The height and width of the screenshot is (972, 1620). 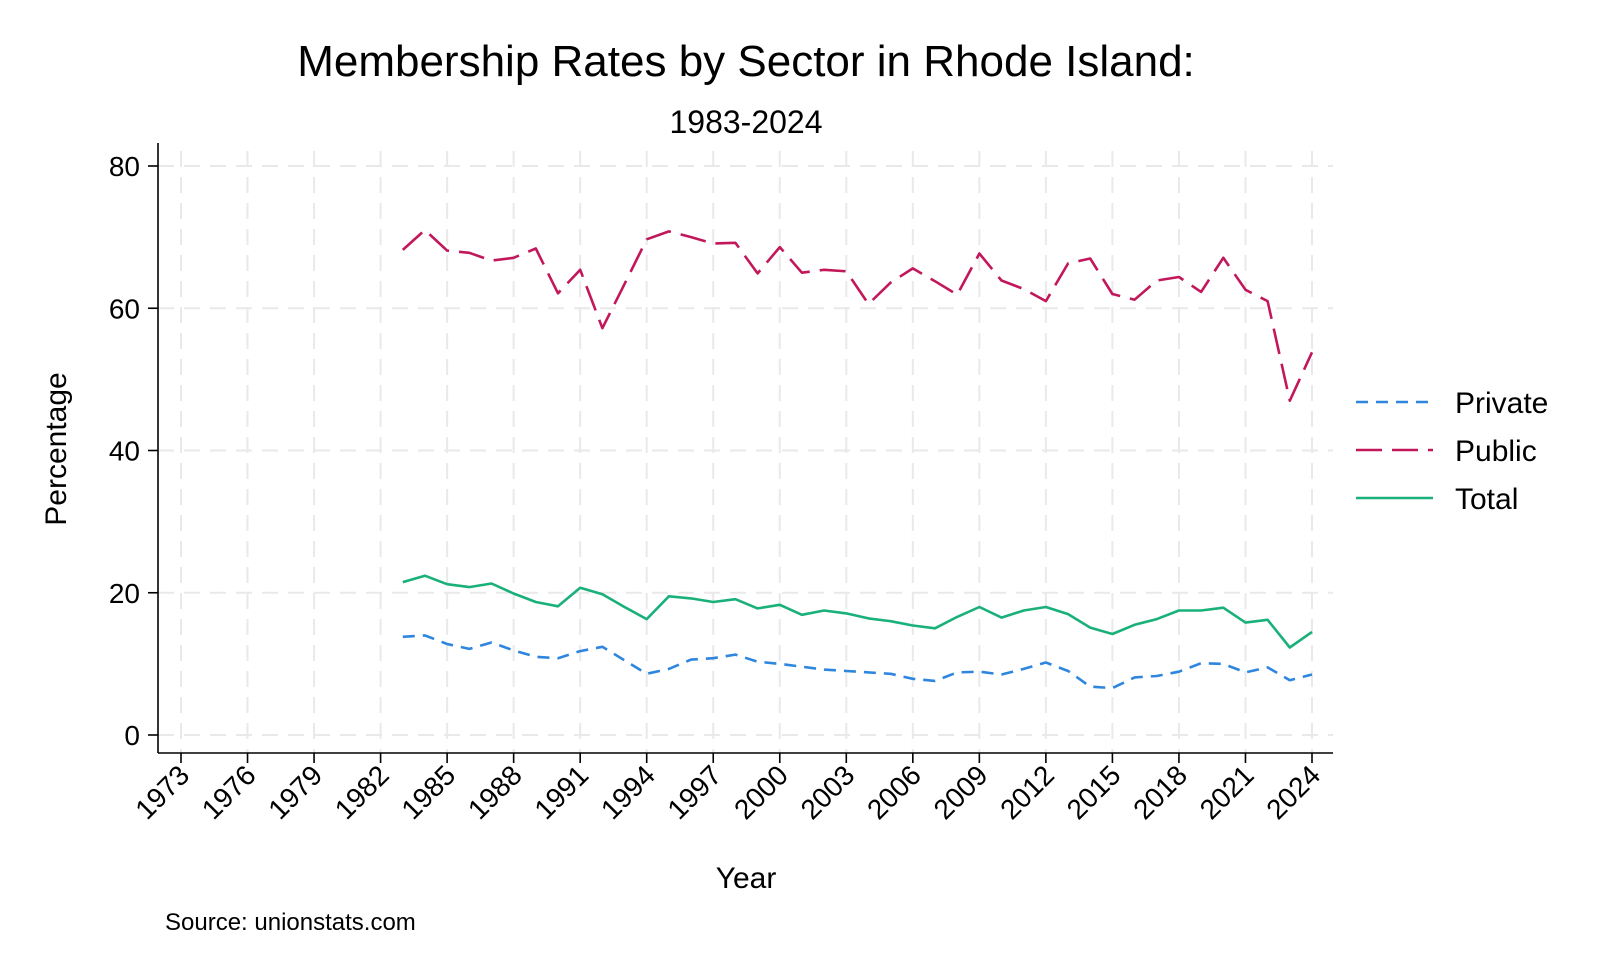 What do you see at coordinates (857, 315) in the screenshot?
I see `series-line-public` at bounding box center [857, 315].